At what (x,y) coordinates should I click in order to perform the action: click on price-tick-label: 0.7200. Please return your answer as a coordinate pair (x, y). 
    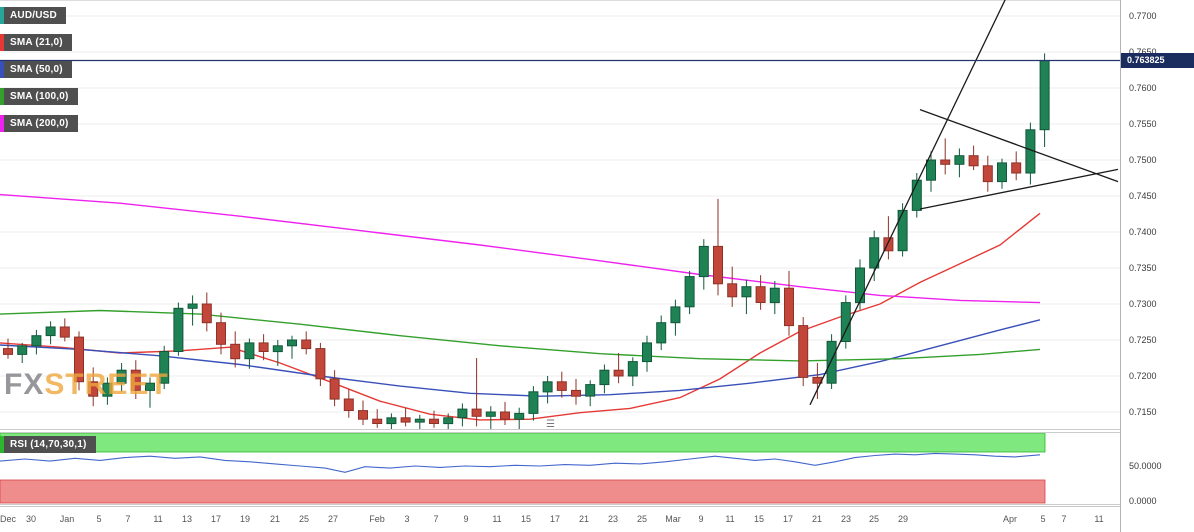
    Looking at the image, I should click on (1143, 376).